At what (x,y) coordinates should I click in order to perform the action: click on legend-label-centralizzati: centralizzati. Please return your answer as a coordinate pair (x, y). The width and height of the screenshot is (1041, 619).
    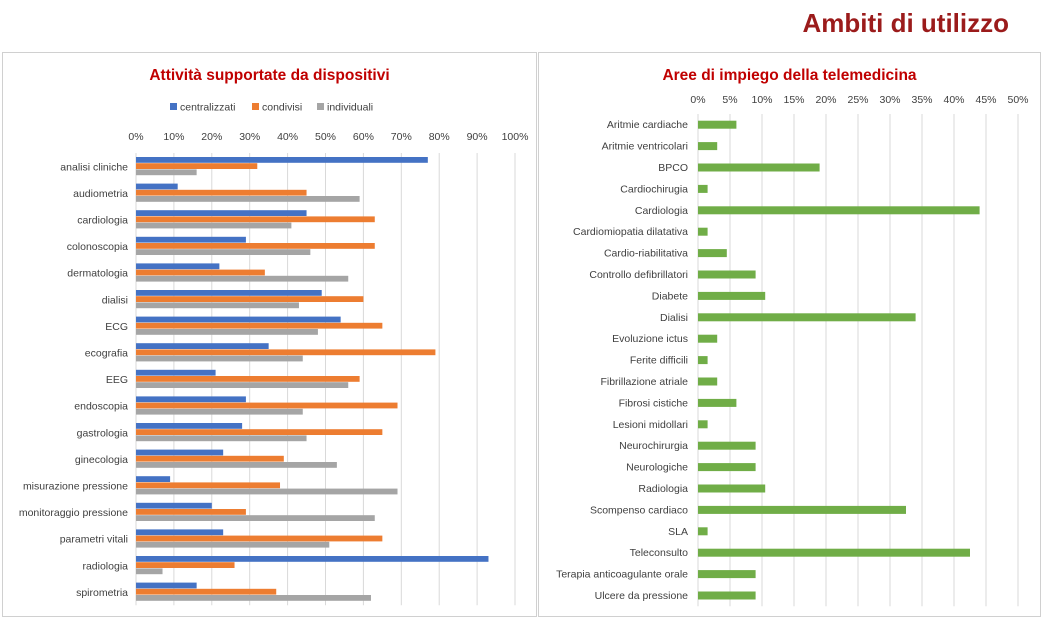
    Looking at the image, I should click on (207, 108).